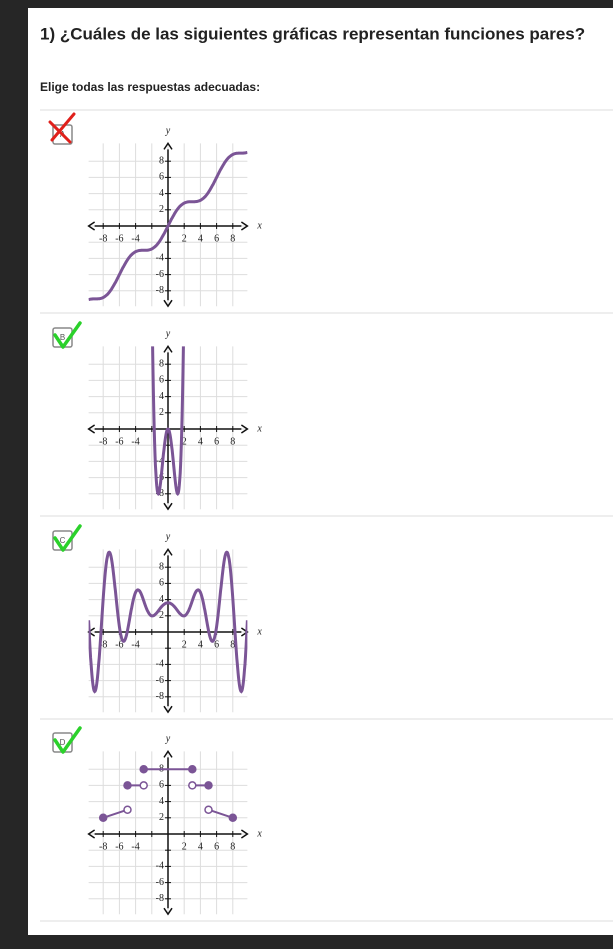  I want to click on instruction: Elige todas las respuestas adecuadas:, so click(150, 87).